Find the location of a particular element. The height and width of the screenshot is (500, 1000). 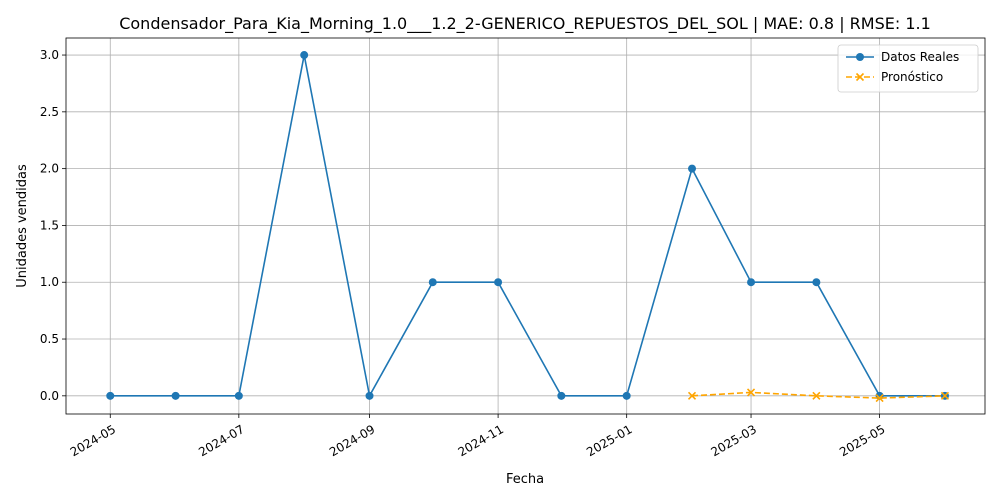

x-tick-label: 2025-05 is located at coordinates (862, 440).